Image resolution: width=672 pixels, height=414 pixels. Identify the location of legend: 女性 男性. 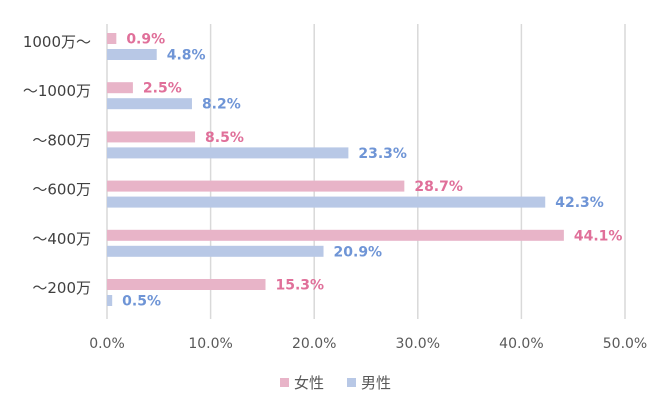
(335, 383).